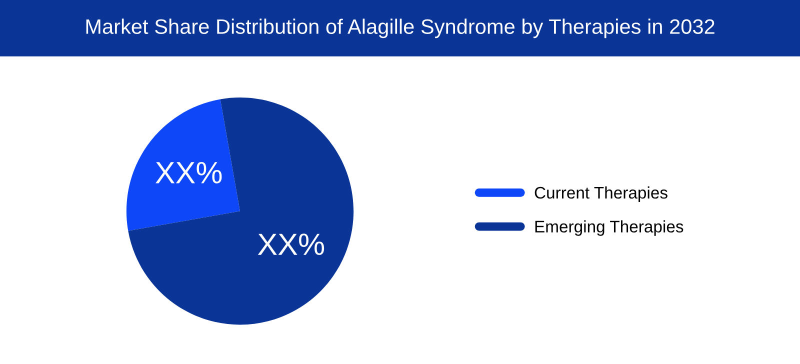 This screenshot has width=800, height=364. I want to click on legend-label: Current Therapies, so click(601, 194).